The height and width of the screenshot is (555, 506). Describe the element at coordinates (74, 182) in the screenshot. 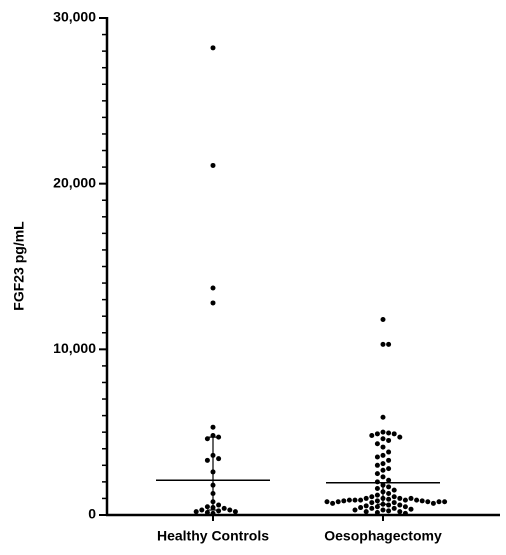

I see `y-tick-label: 20,000` at that location.